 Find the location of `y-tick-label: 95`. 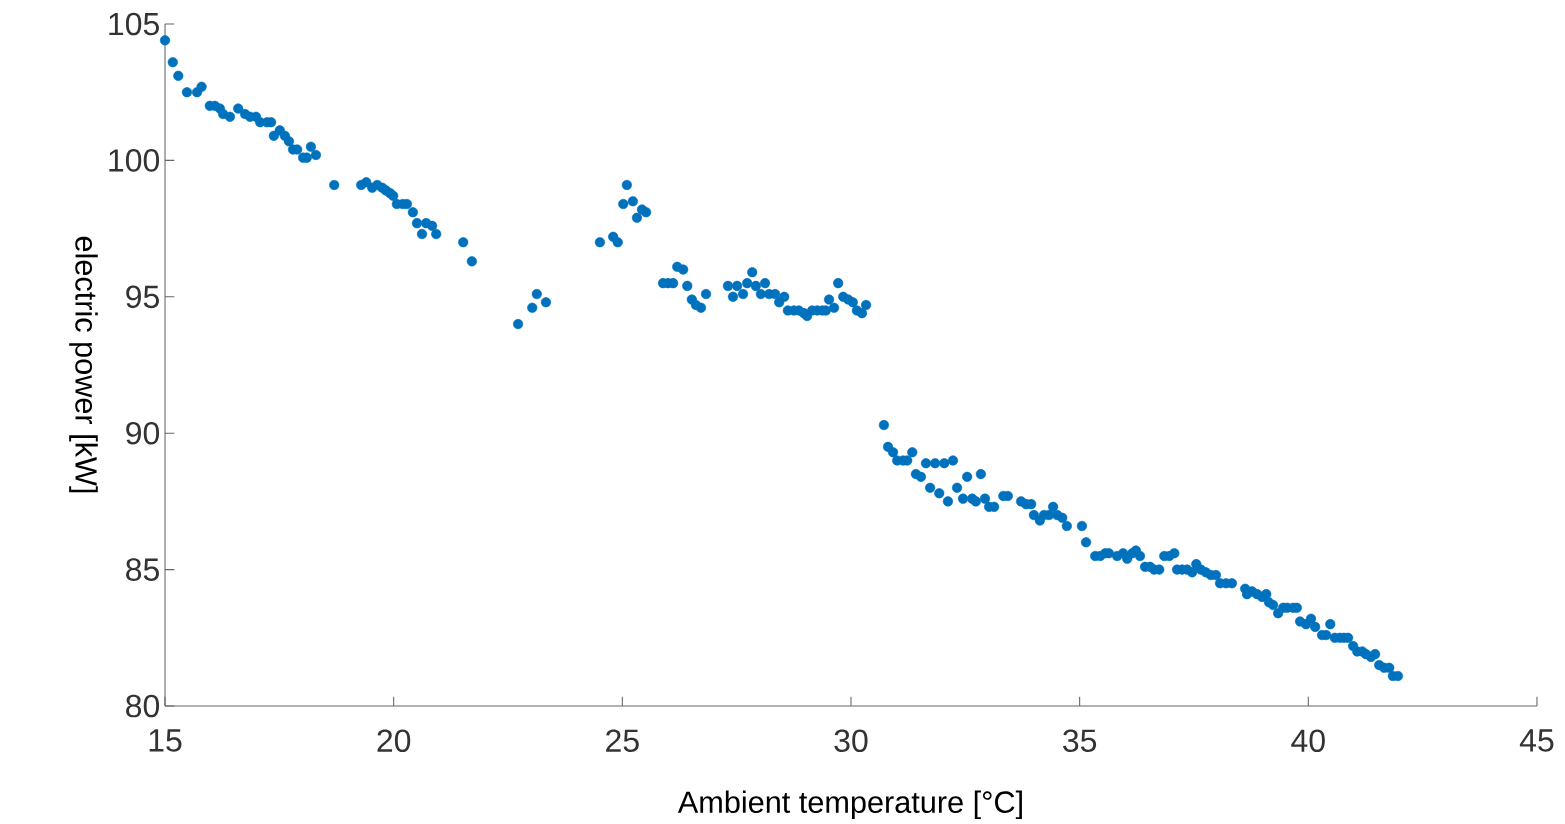

y-tick-label: 95 is located at coordinates (142, 297).